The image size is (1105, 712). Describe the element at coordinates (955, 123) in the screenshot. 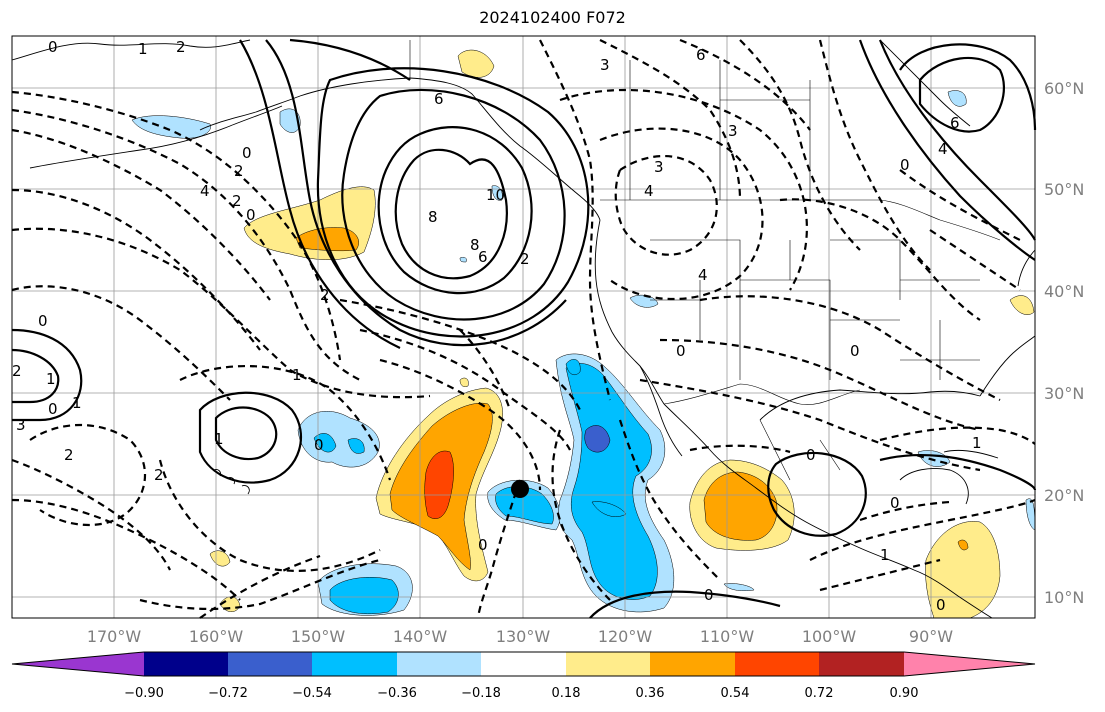

I see `contour-label-43: 6` at that location.